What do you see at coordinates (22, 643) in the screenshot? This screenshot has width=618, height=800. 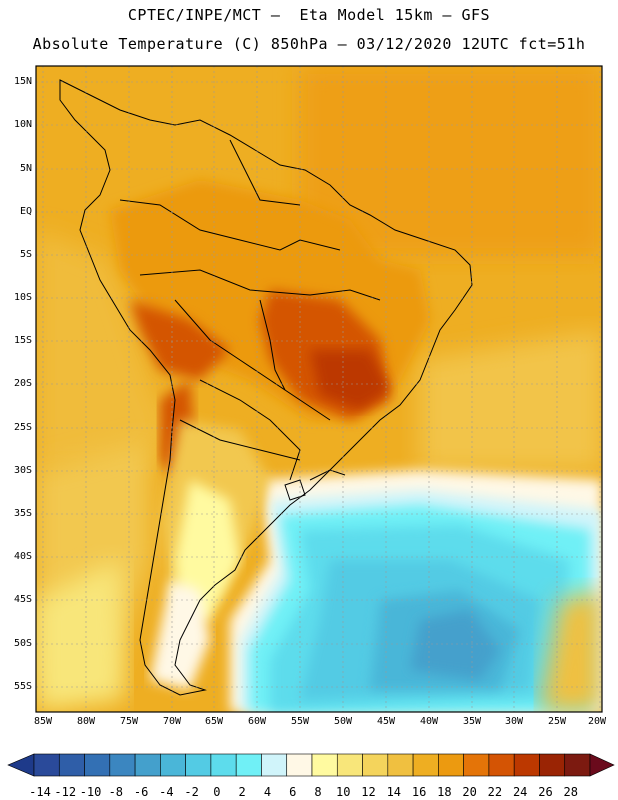 I see `lat-label: 50S` at bounding box center [22, 643].